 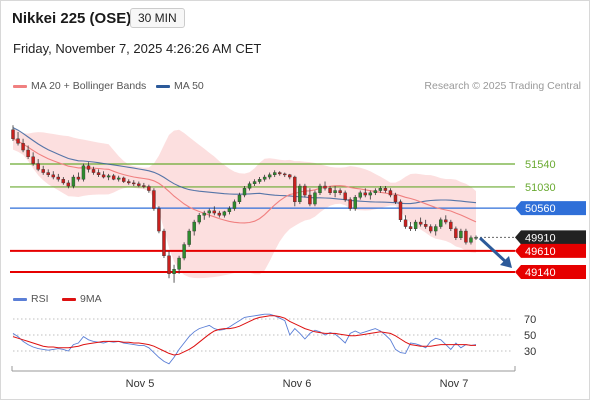 I want to click on level-label-text: 49140, so click(x=540, y=273).